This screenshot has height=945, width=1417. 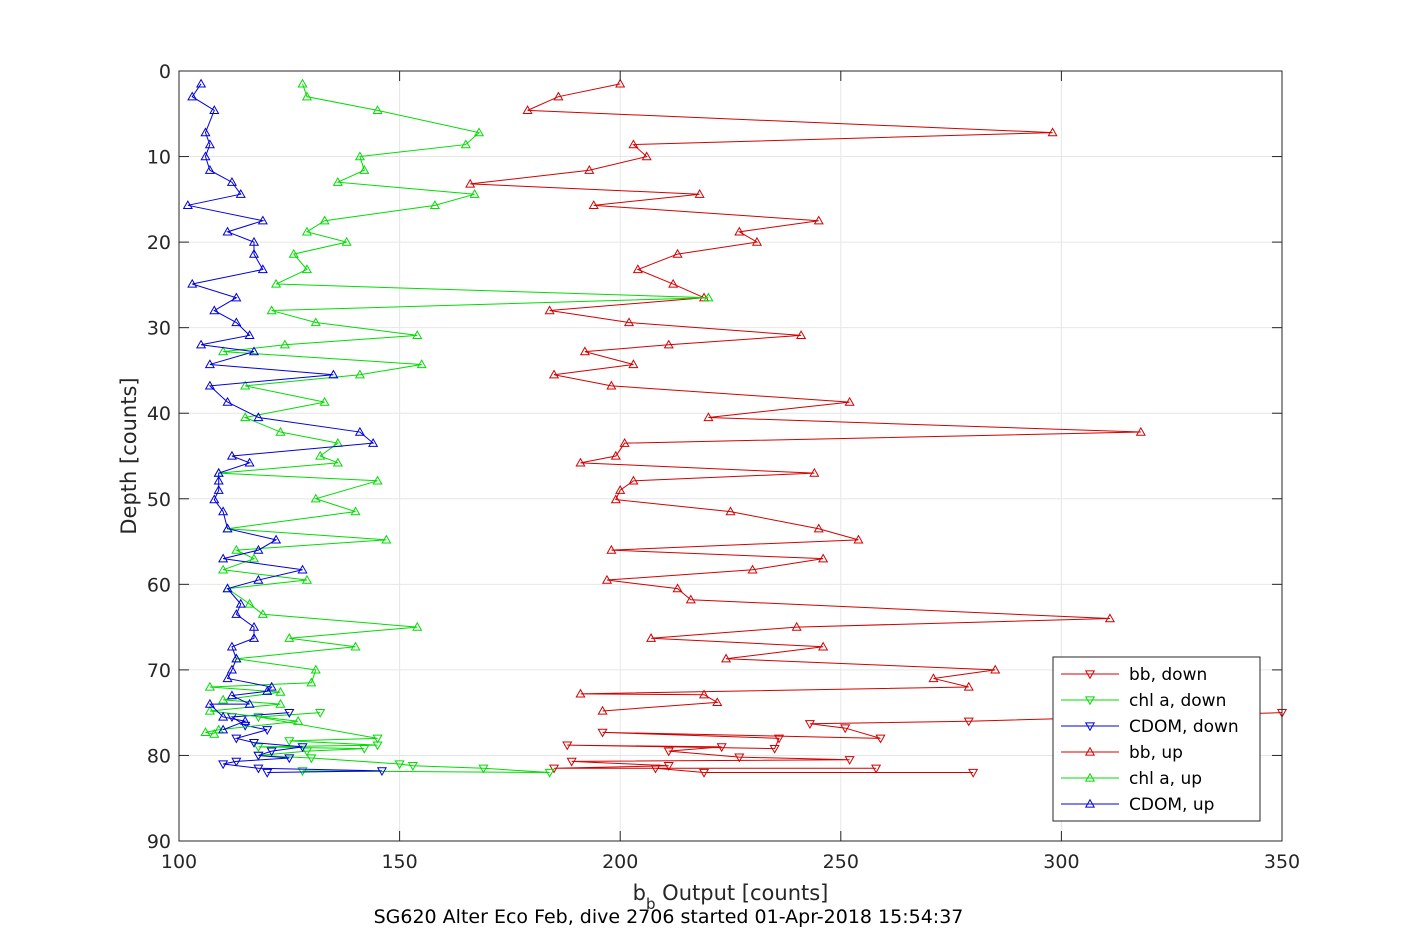 I want to click on y-tick-label: 90, so click(x=159, y=842).